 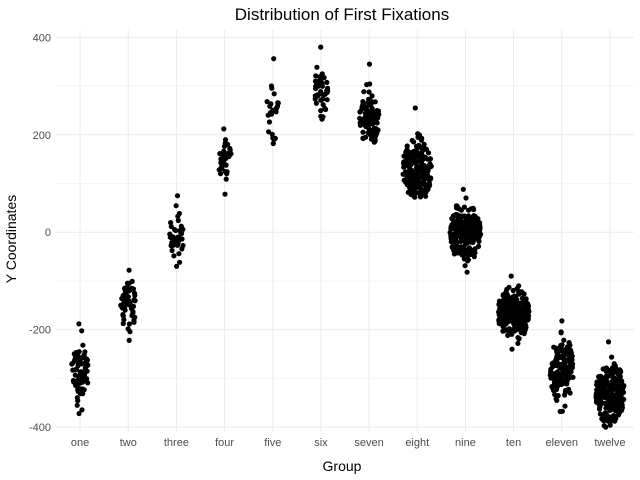 I want to click on y-tick-label: 200, so click(x=42, y=136).